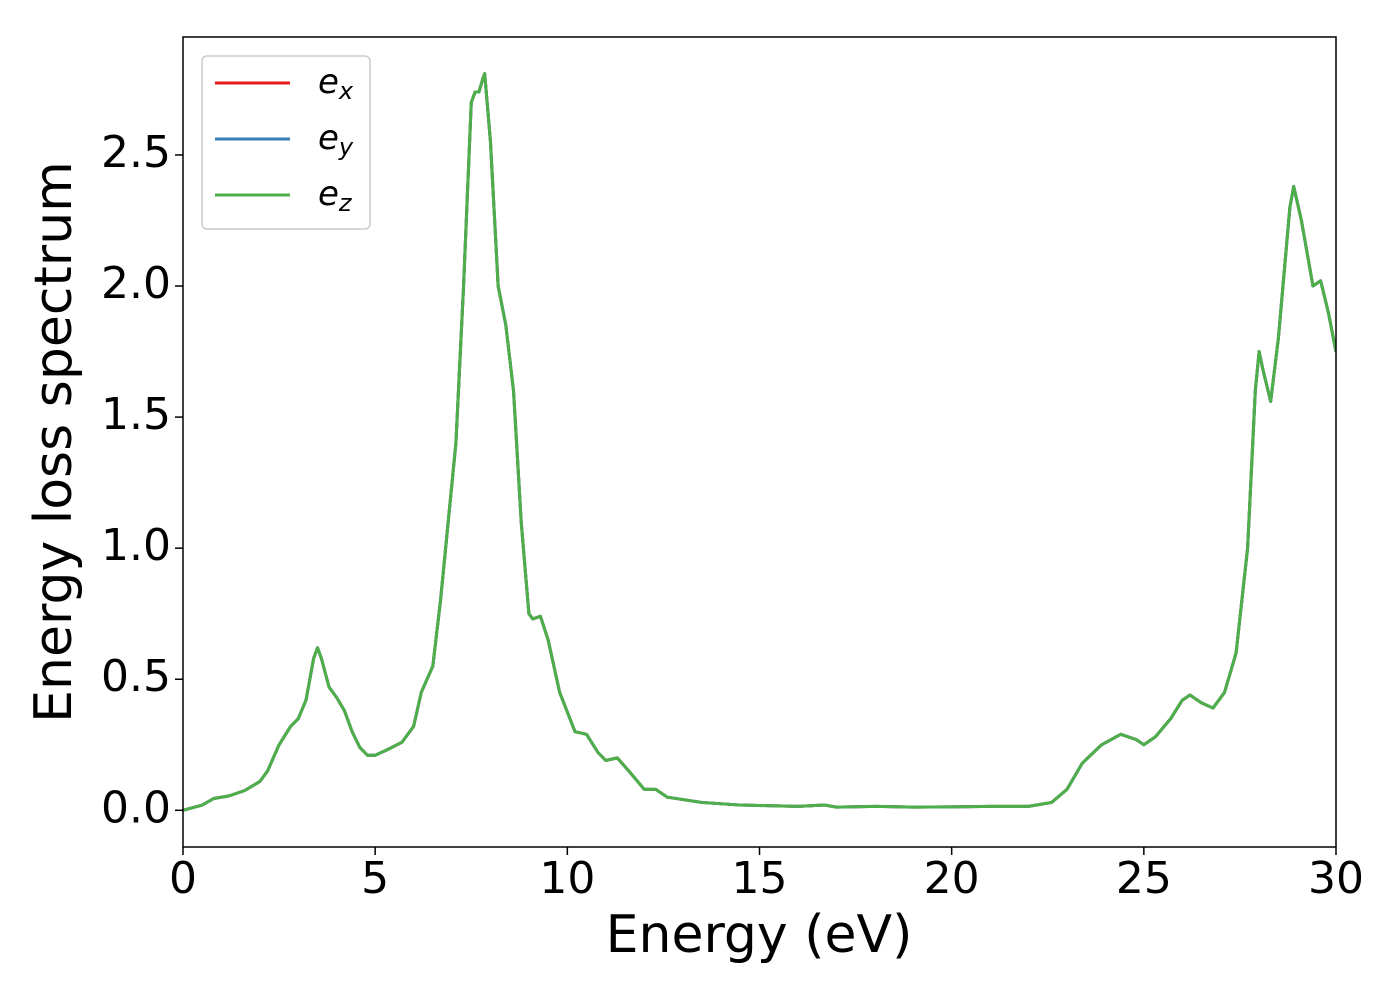 Image resolution: width=1400 pixels, height=1000 pixels. What do you see at coordinates (286, 142) in the screenshot?
I see `legend-box` at bounding box center [286, 142].